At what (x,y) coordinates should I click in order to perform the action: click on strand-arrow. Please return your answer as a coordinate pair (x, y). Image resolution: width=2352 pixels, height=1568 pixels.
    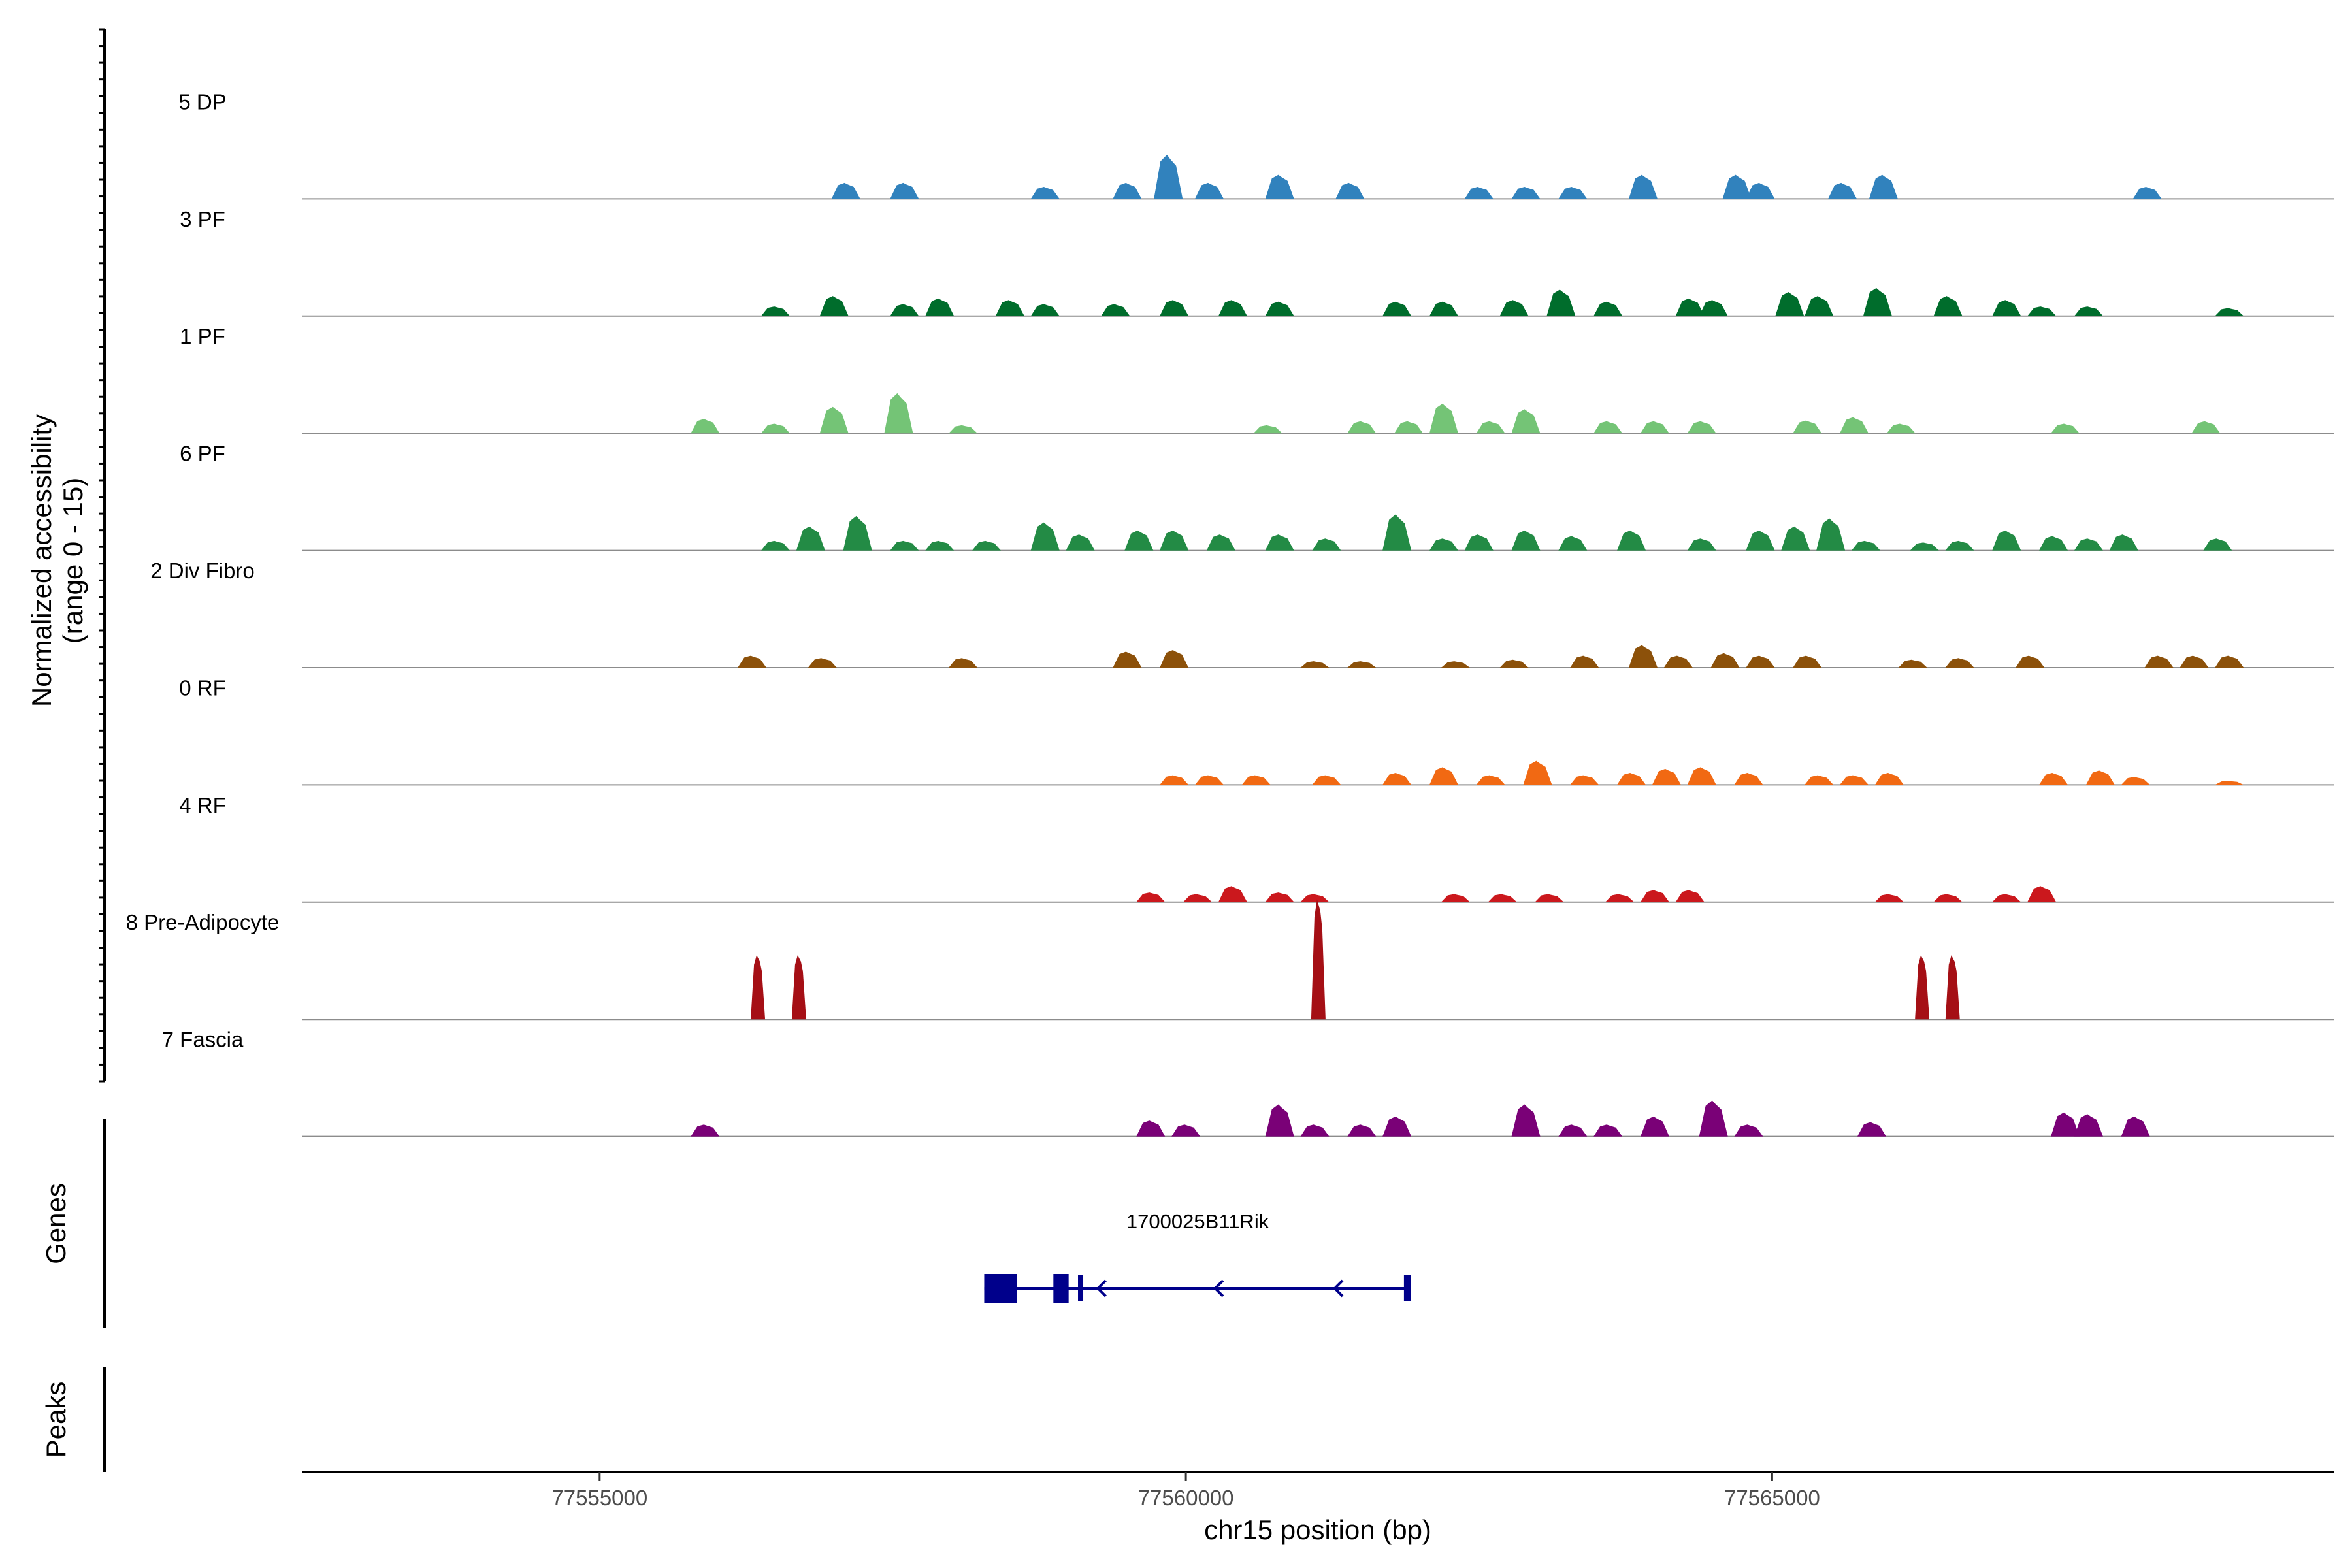
    Looking at the image, I should click on (1218, 1288).